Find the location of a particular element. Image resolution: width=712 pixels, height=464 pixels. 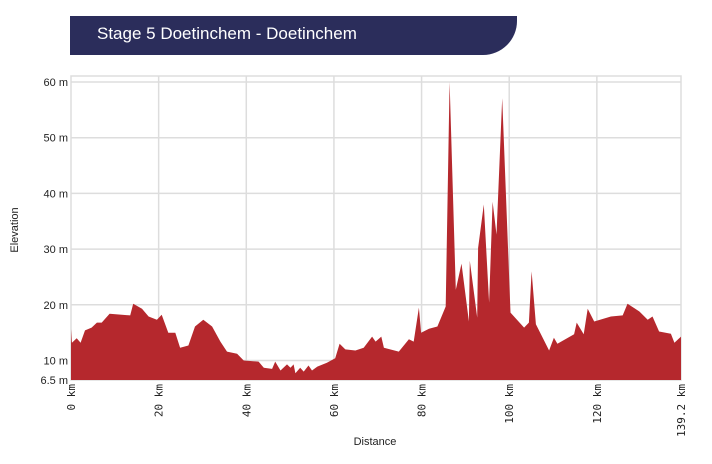

y-tick-label: 40 m is located at coordinates (56, 194).